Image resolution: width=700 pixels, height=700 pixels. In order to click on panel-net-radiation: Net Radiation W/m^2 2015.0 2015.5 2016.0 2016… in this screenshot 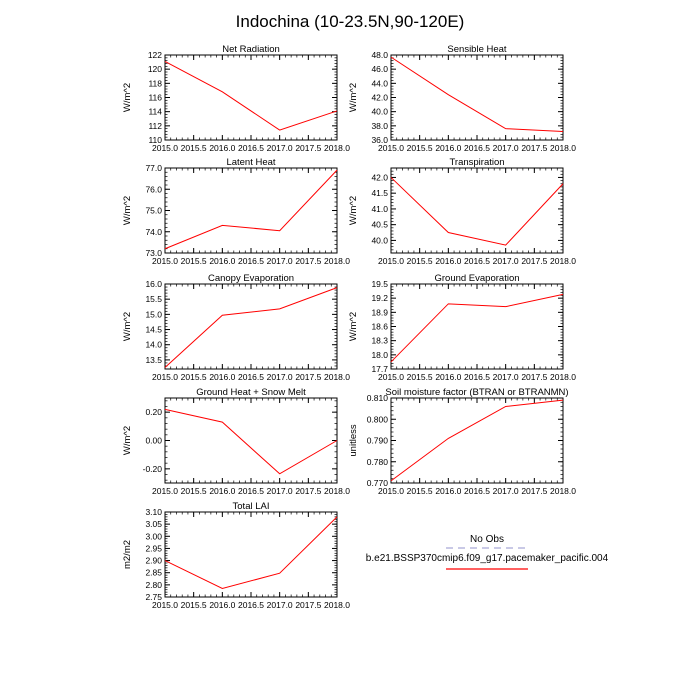, I will do `click(236, 98)`.